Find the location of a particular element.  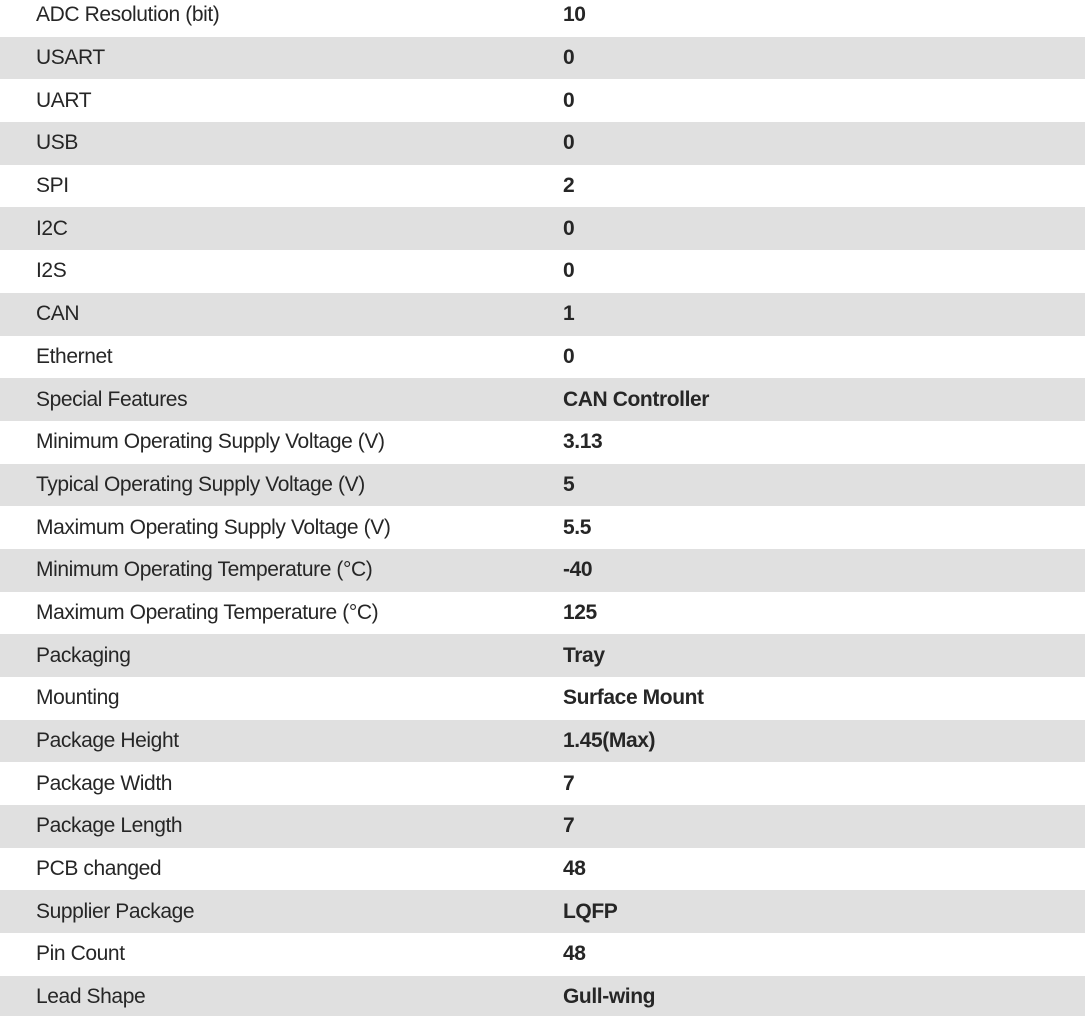

table-row: Ethernet 0 is located at coordinates (542, 357).